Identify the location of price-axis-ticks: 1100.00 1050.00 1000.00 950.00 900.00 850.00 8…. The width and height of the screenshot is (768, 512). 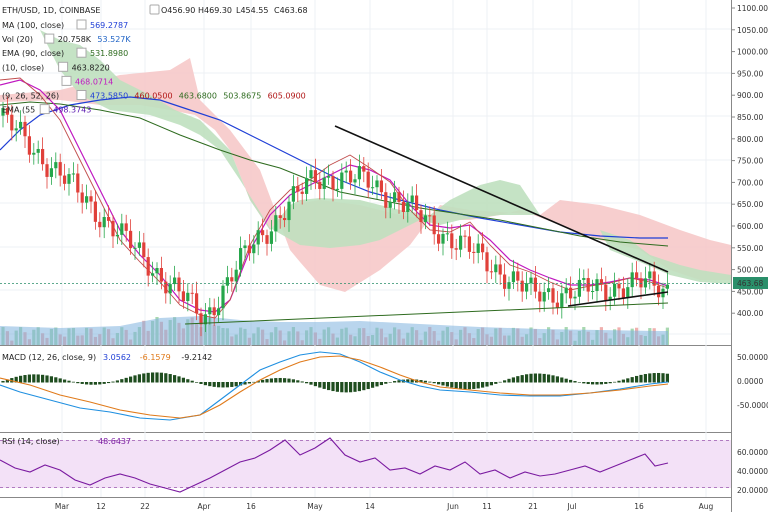
(749, 161).